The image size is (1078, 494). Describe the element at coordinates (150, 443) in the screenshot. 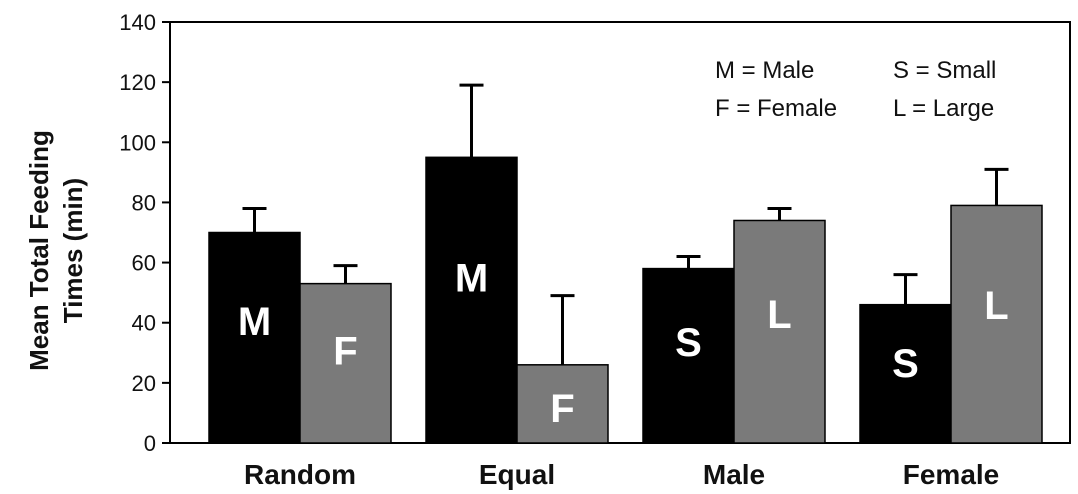

I see `y-tick-label-0: 0` at that location.